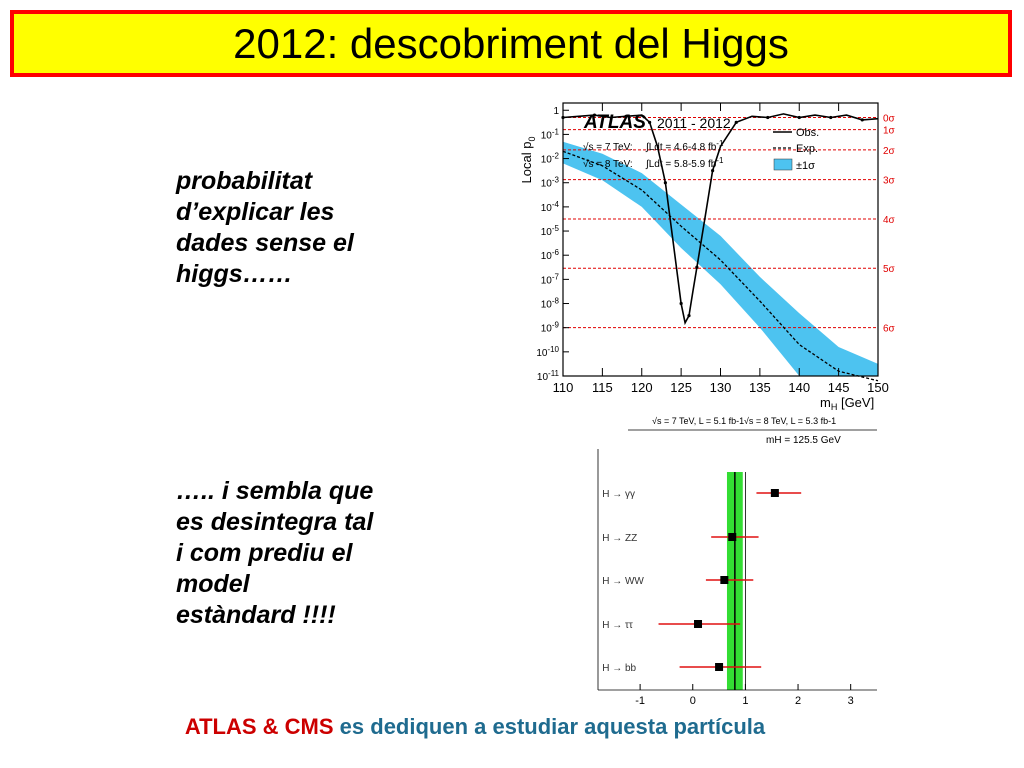 The width and height of the screenshot is (1024, 768). I want to click on header-right: √s = 8 TeV, L = 5.3 fb-1, so click(790, 421).